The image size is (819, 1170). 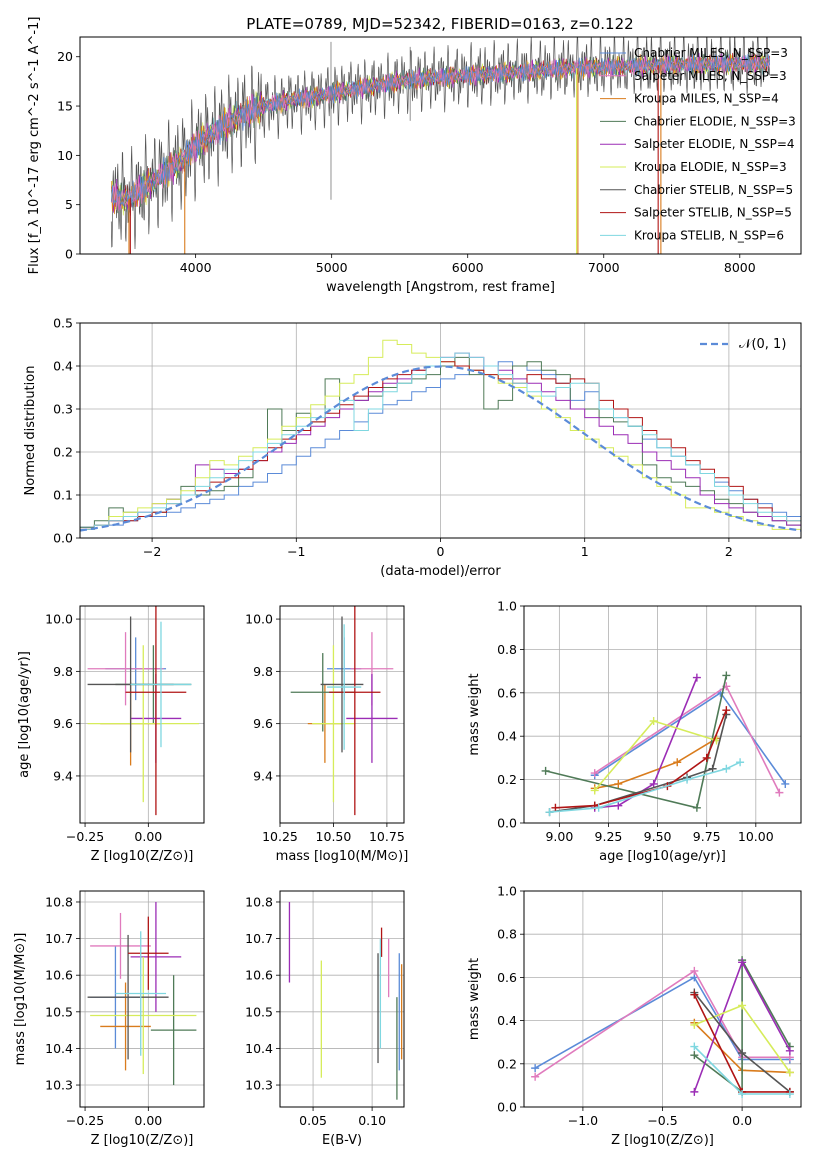 What do you see at coordinates (59, 619) in the screenshot?
I see `y-tick-label: 10.0` at bounding box center [59, 619].